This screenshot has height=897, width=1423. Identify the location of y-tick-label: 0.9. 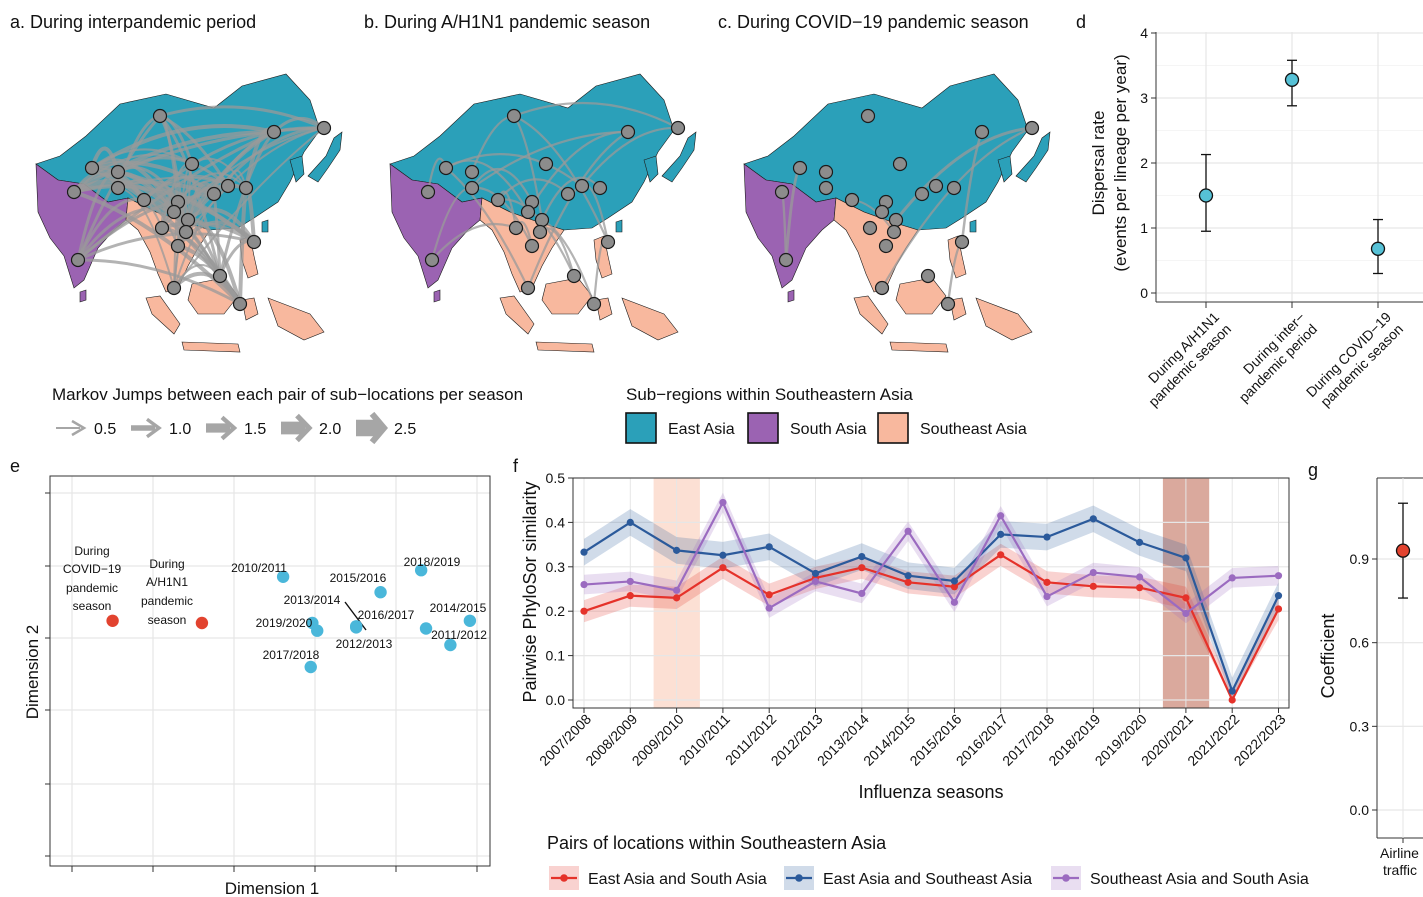
(1360, 559).